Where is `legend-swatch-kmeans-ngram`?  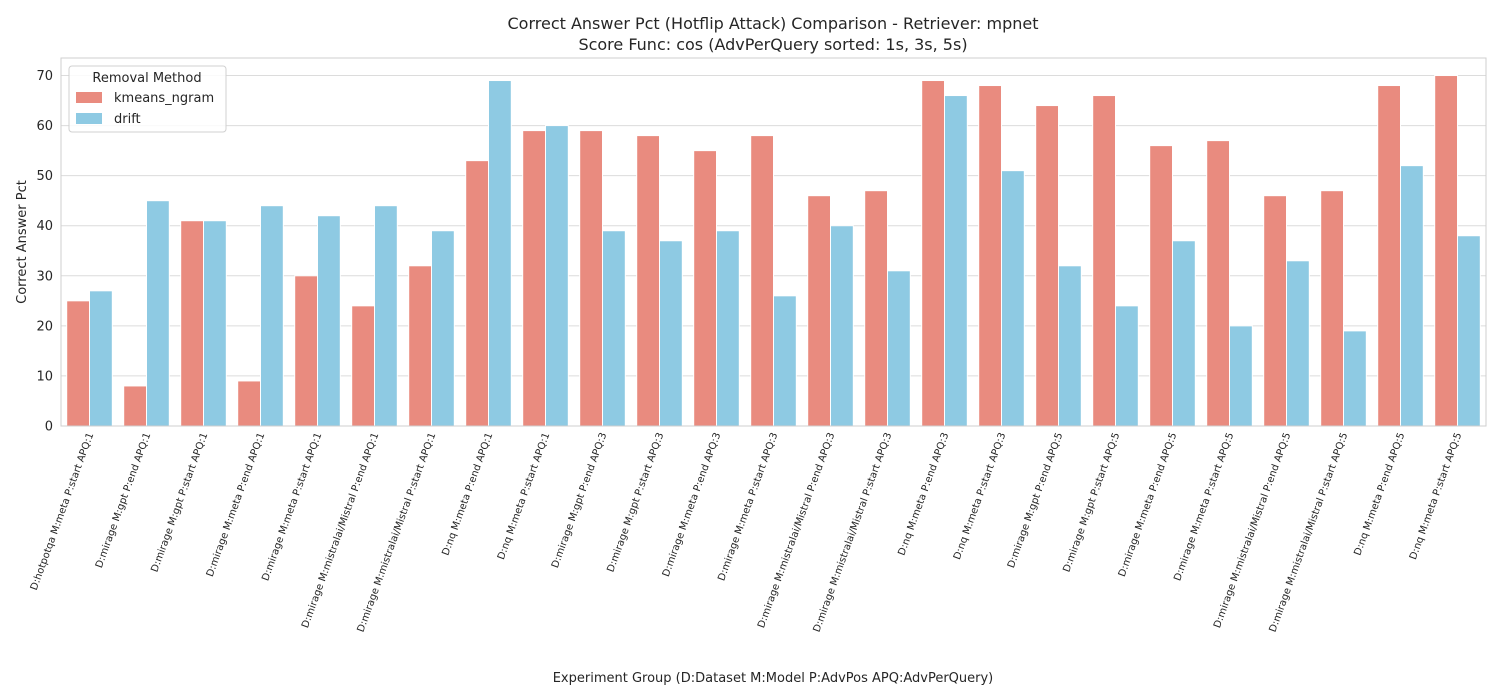 legend-swatch-kmeans-ngram is located at coordinates (89, 97).